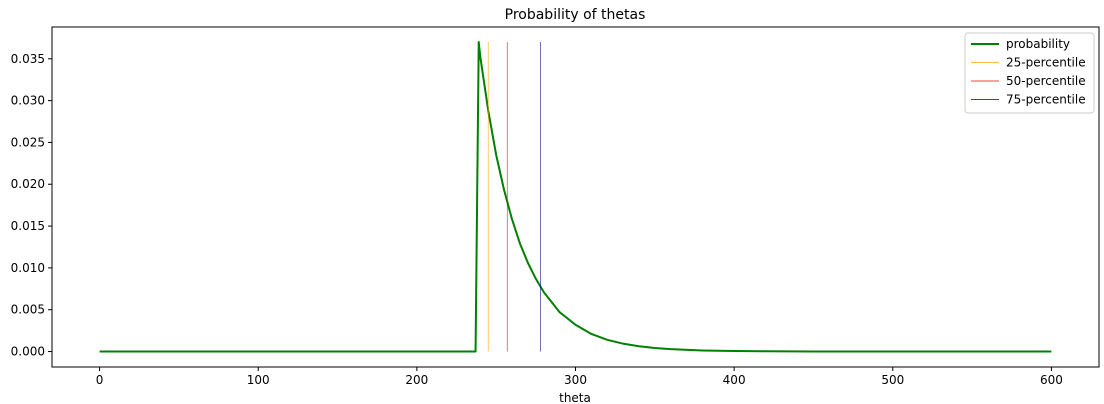 The image size is (1104, 404). I want to click on y-tick-label: 0.020, so click(28, 184).